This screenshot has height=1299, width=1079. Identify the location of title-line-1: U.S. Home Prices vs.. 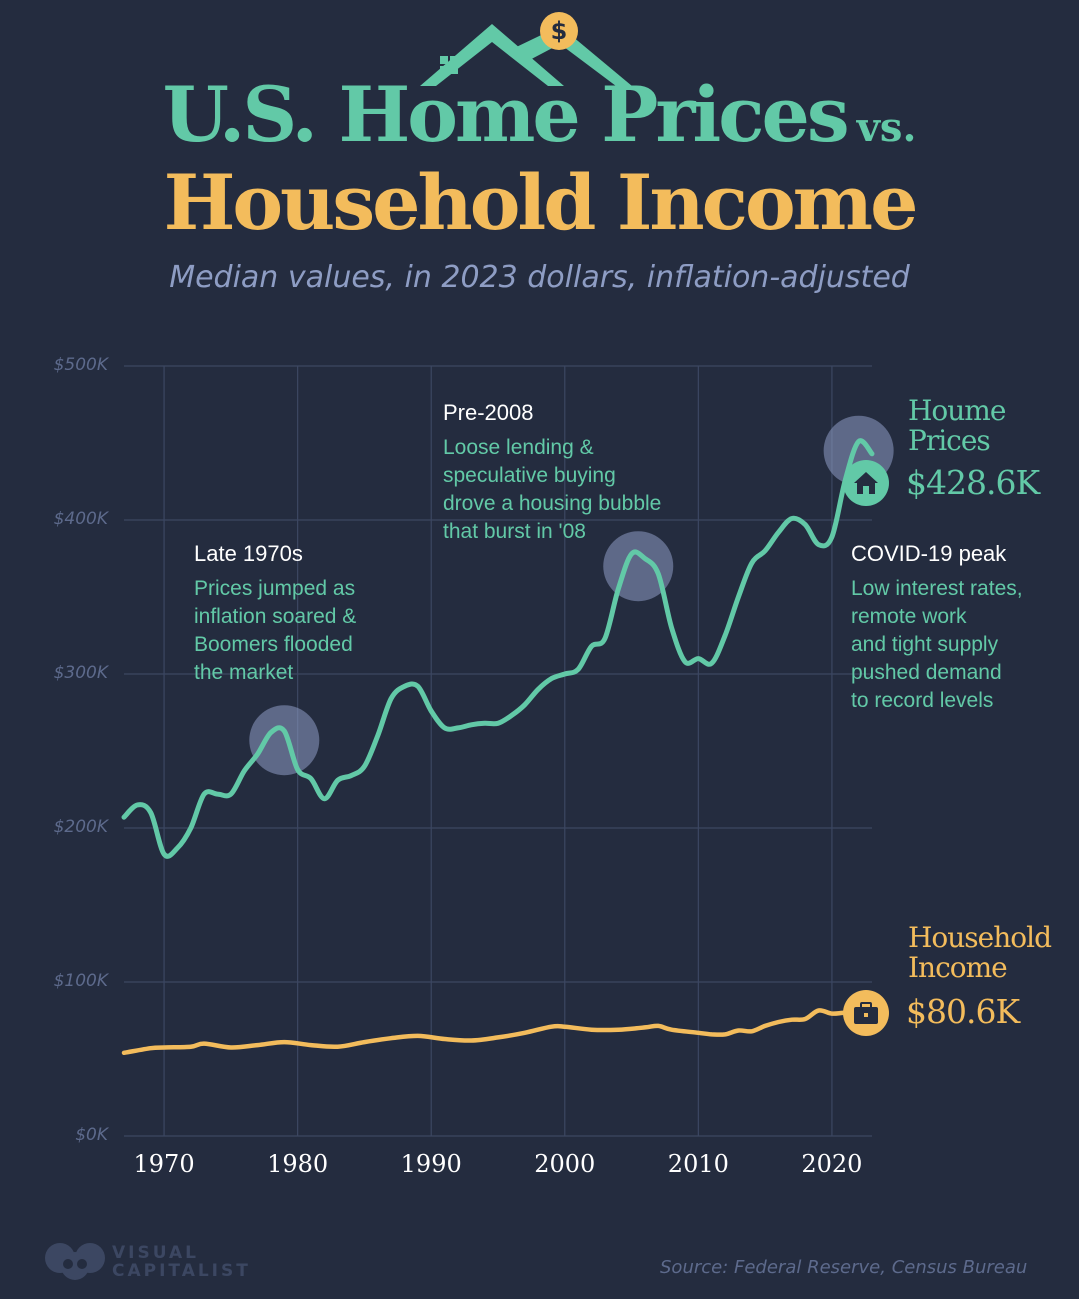
(539, 114).